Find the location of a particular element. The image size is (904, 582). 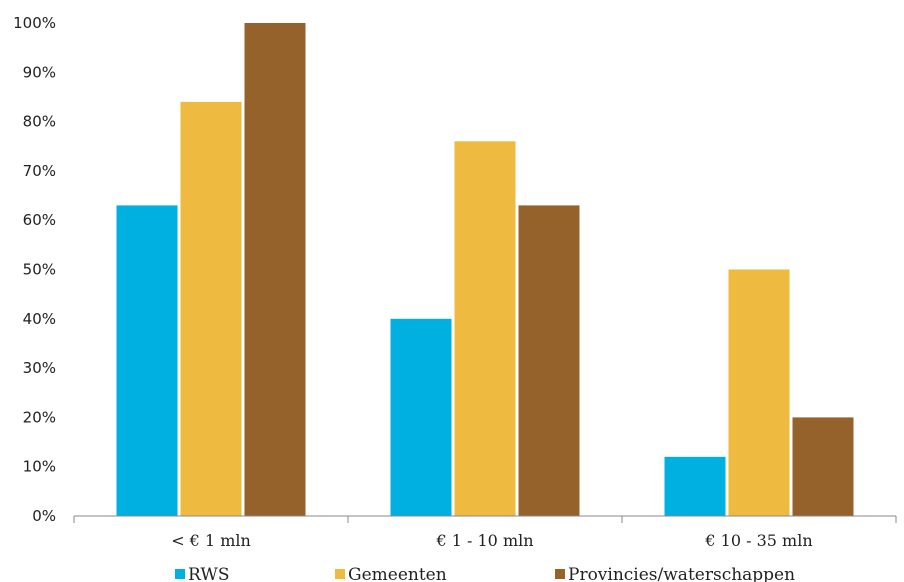

y-tick-label: 10% is located at coordinates (39, 467).